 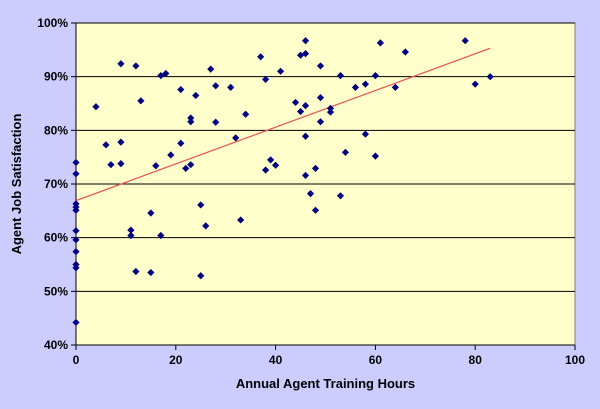 What do you see at coordinates (56, 345) in the screenshot?
I see `y-tick-label: 40%` at bounding box center [56, 345].